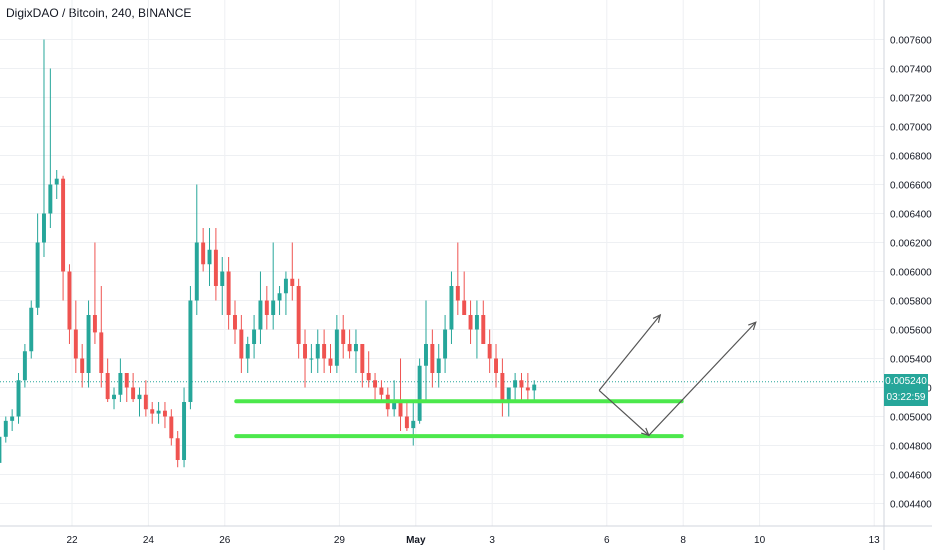 Image resolution: width=932 pixels, height=550 pixels. I want to click on drawing-layer, so click(495, 376).